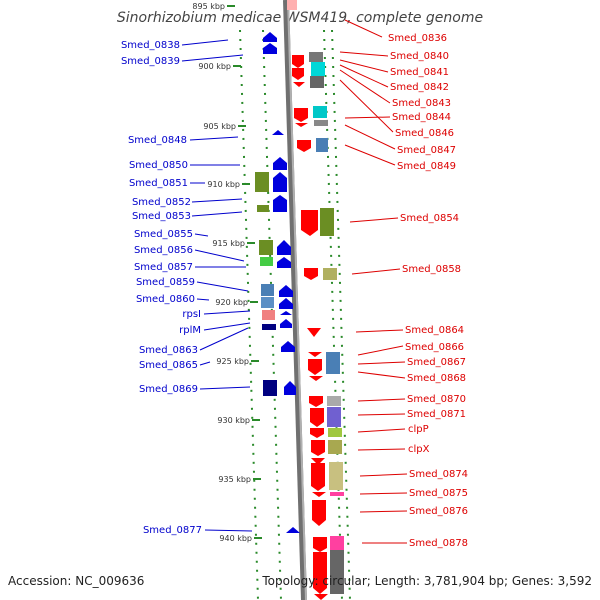  What do you see at coordinates (165, 299) in the screenshot?
I see `gene-label: Smed_0860` at bounding box center [165, 299].